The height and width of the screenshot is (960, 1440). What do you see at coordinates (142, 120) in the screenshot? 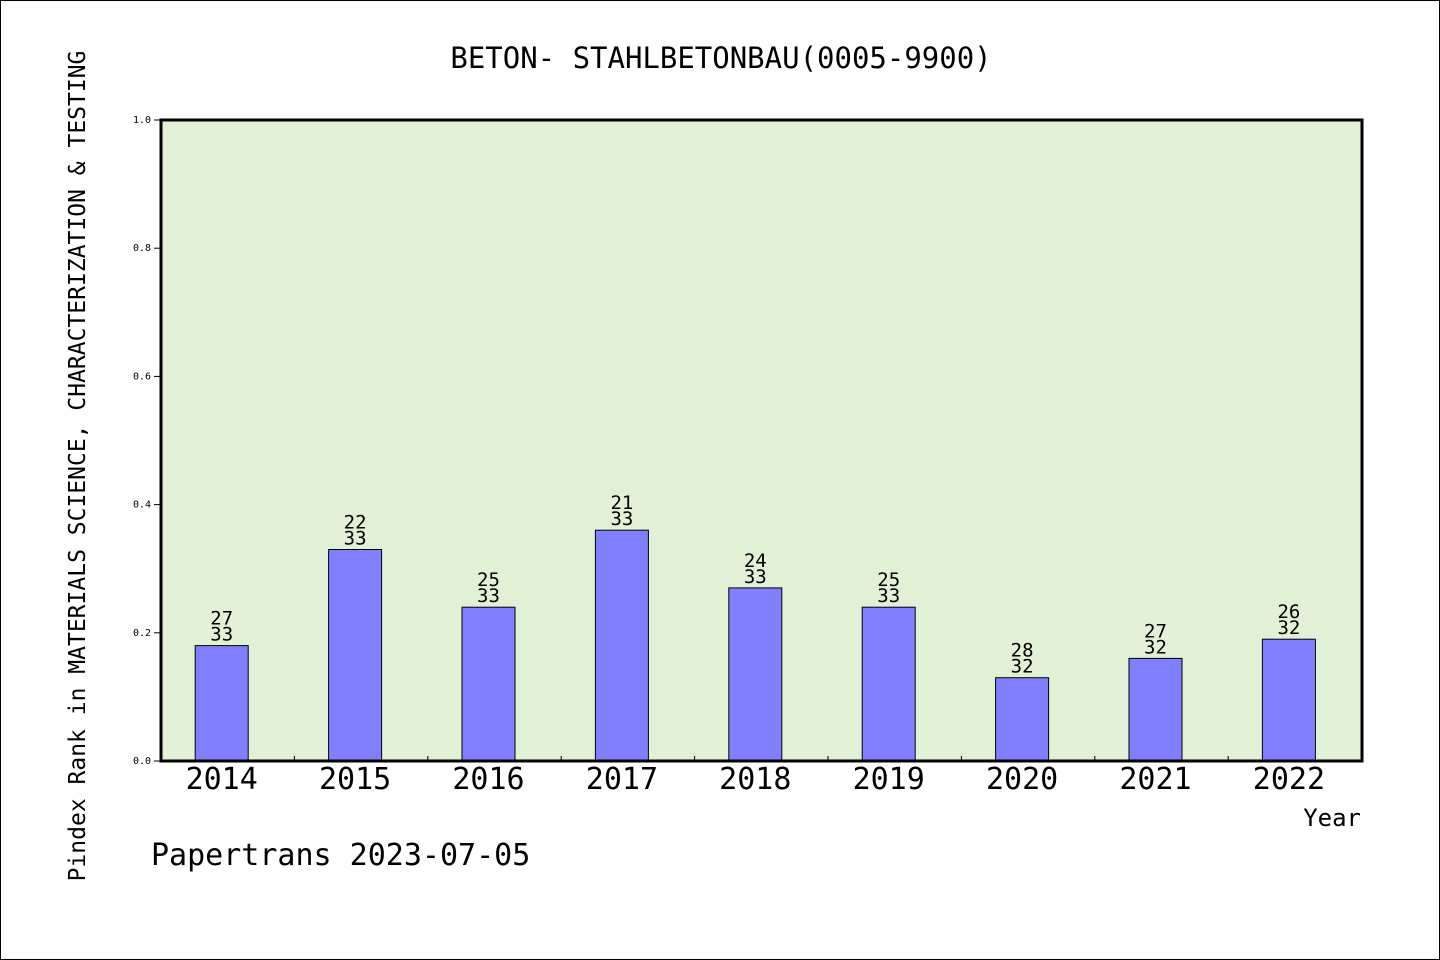
I see `y-tick-label: 1.0` at bounding box center [142, 120].